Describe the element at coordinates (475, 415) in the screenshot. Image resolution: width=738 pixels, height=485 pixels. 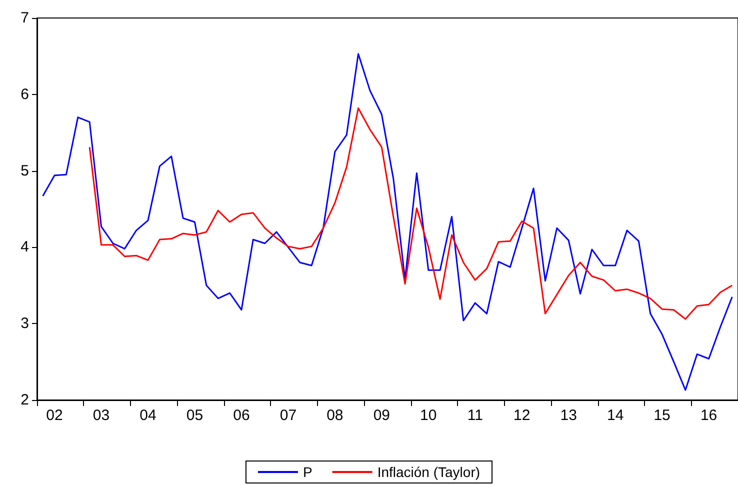
I see `x-tick-label: 11` at that location.